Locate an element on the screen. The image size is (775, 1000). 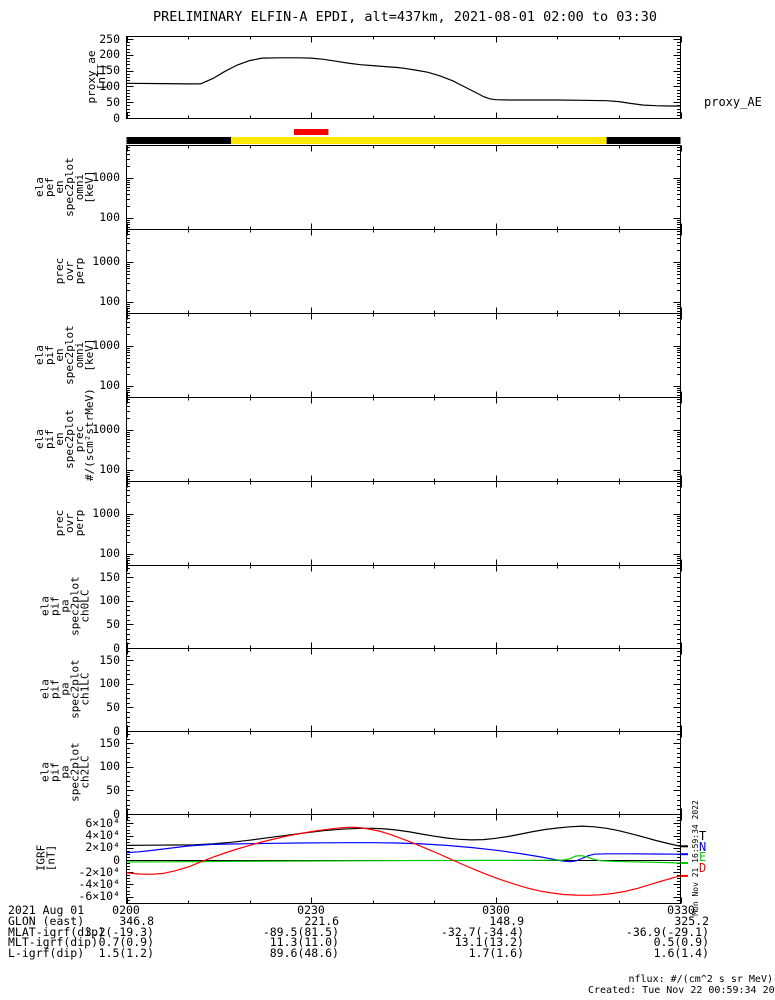
y-tick-label: -6×10⁴ is located at coordinates (99, 896).